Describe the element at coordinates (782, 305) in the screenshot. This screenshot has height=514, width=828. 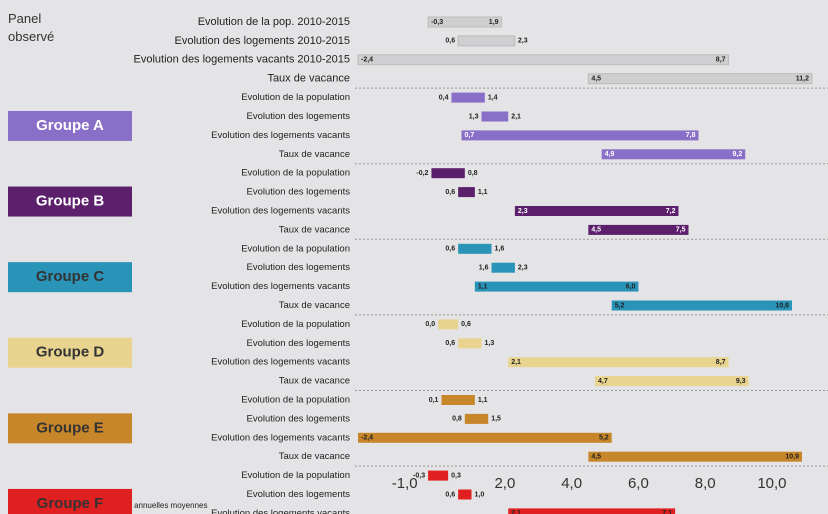
I see `value-label: 10,6` at that location.